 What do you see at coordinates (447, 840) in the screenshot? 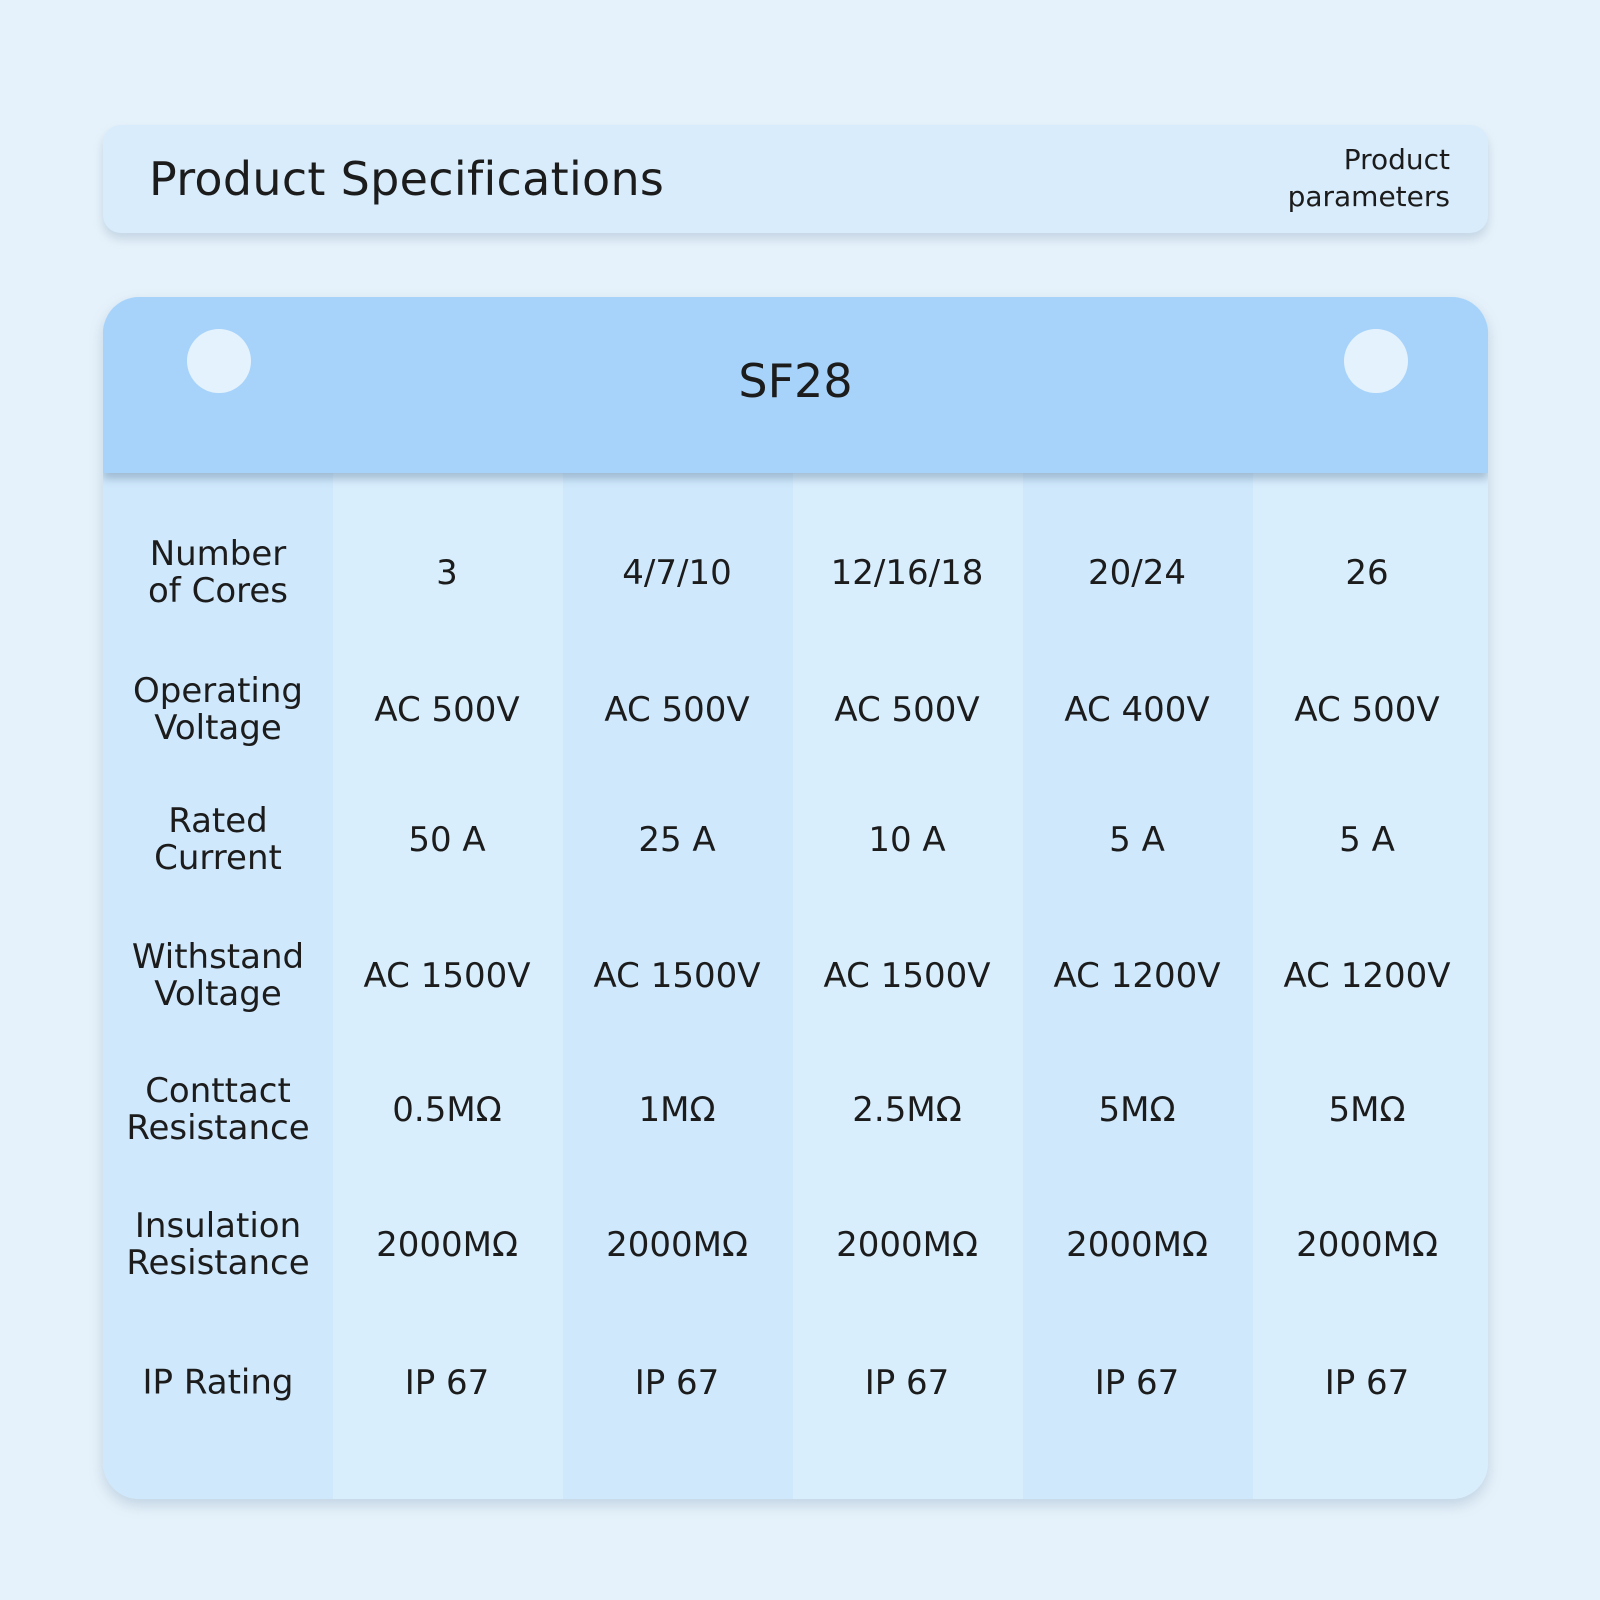
I see `table-cell: 50 A` at bounding box center [447, 840].